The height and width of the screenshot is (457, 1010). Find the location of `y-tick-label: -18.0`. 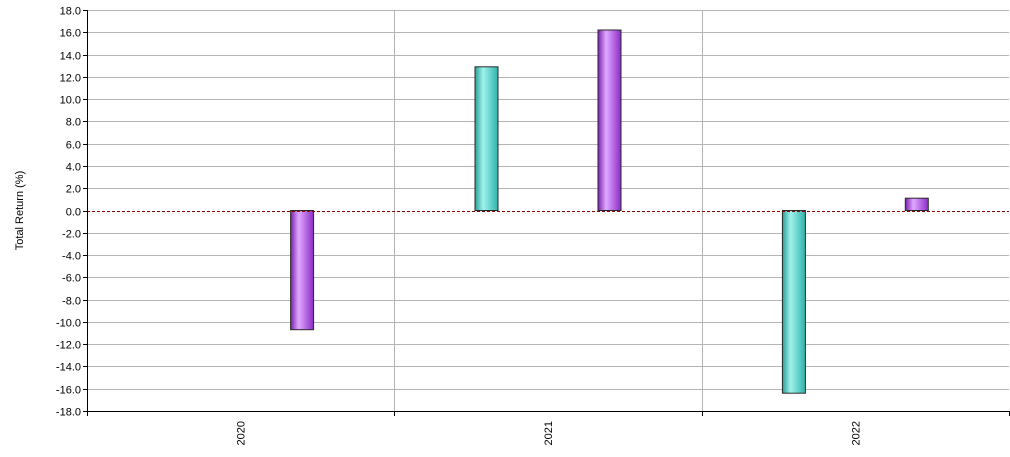

y-tick-label: -18.0 is located at coordinates (68, 413).